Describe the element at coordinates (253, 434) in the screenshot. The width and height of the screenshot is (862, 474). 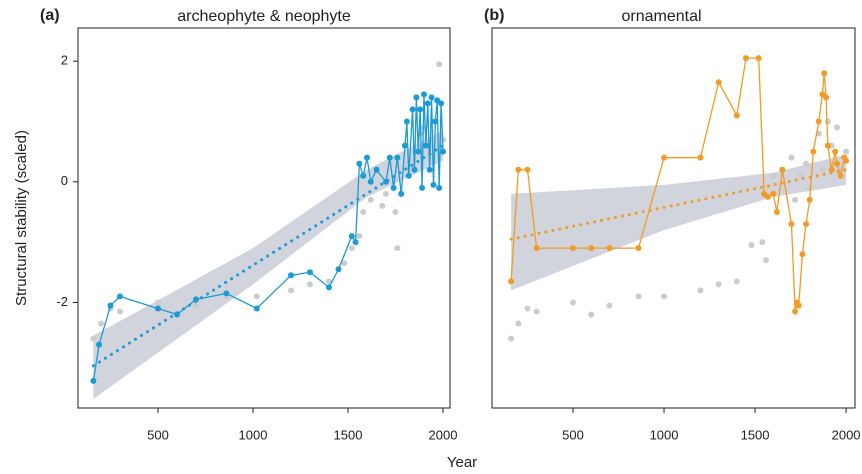
I see `x-tick-label: 1000` at that location.